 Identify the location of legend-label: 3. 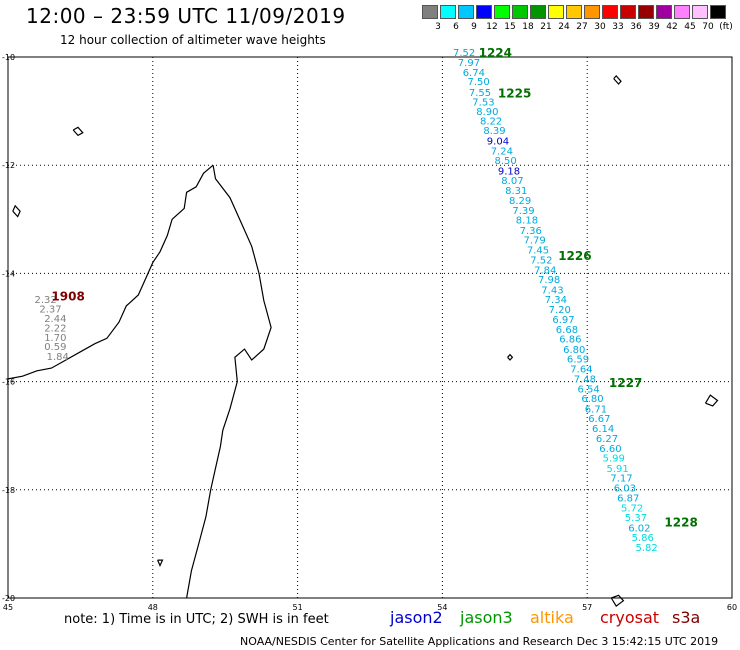
(438, 27).